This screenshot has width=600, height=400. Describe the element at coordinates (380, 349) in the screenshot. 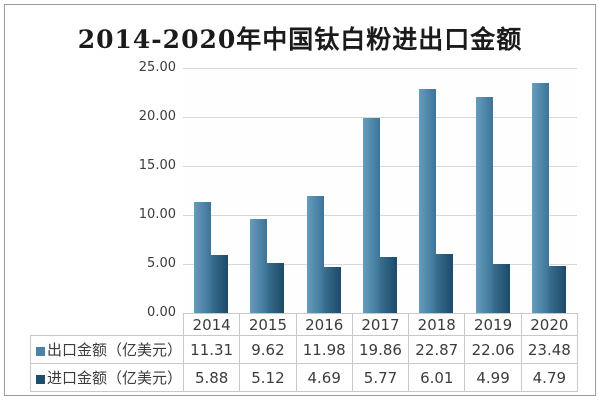

I see `export-value-cell: 19.86` at that location.